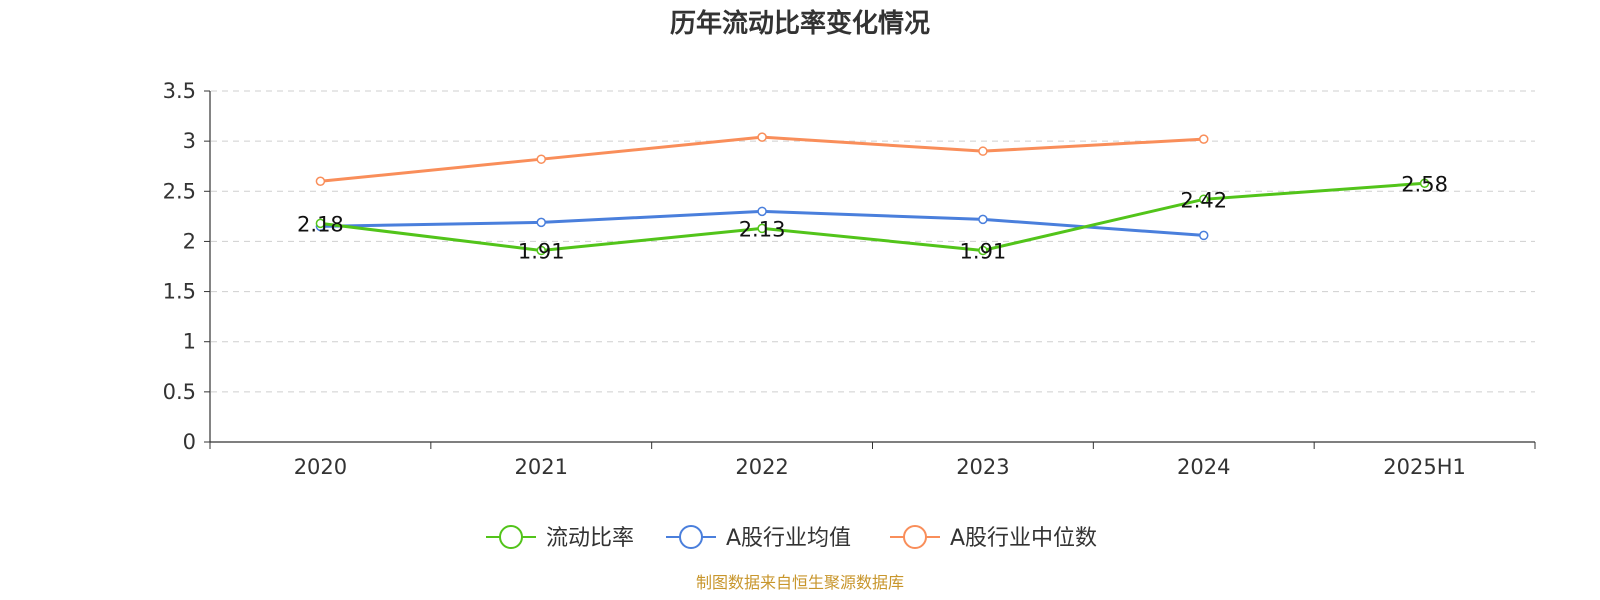  What do you see at coordinates (179, 91) in the screenshot?
I see `y-tick-label: 3.5` at bounding box center [179, 91].